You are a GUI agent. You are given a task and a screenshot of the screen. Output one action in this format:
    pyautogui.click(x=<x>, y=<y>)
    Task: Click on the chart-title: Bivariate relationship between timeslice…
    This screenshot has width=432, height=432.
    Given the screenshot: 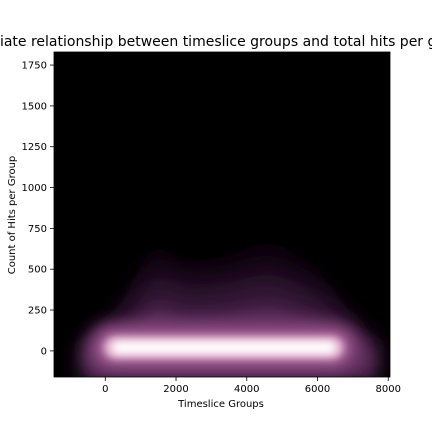 What is the action you would take?
    pyautogui.click(x=216, y=42)
    